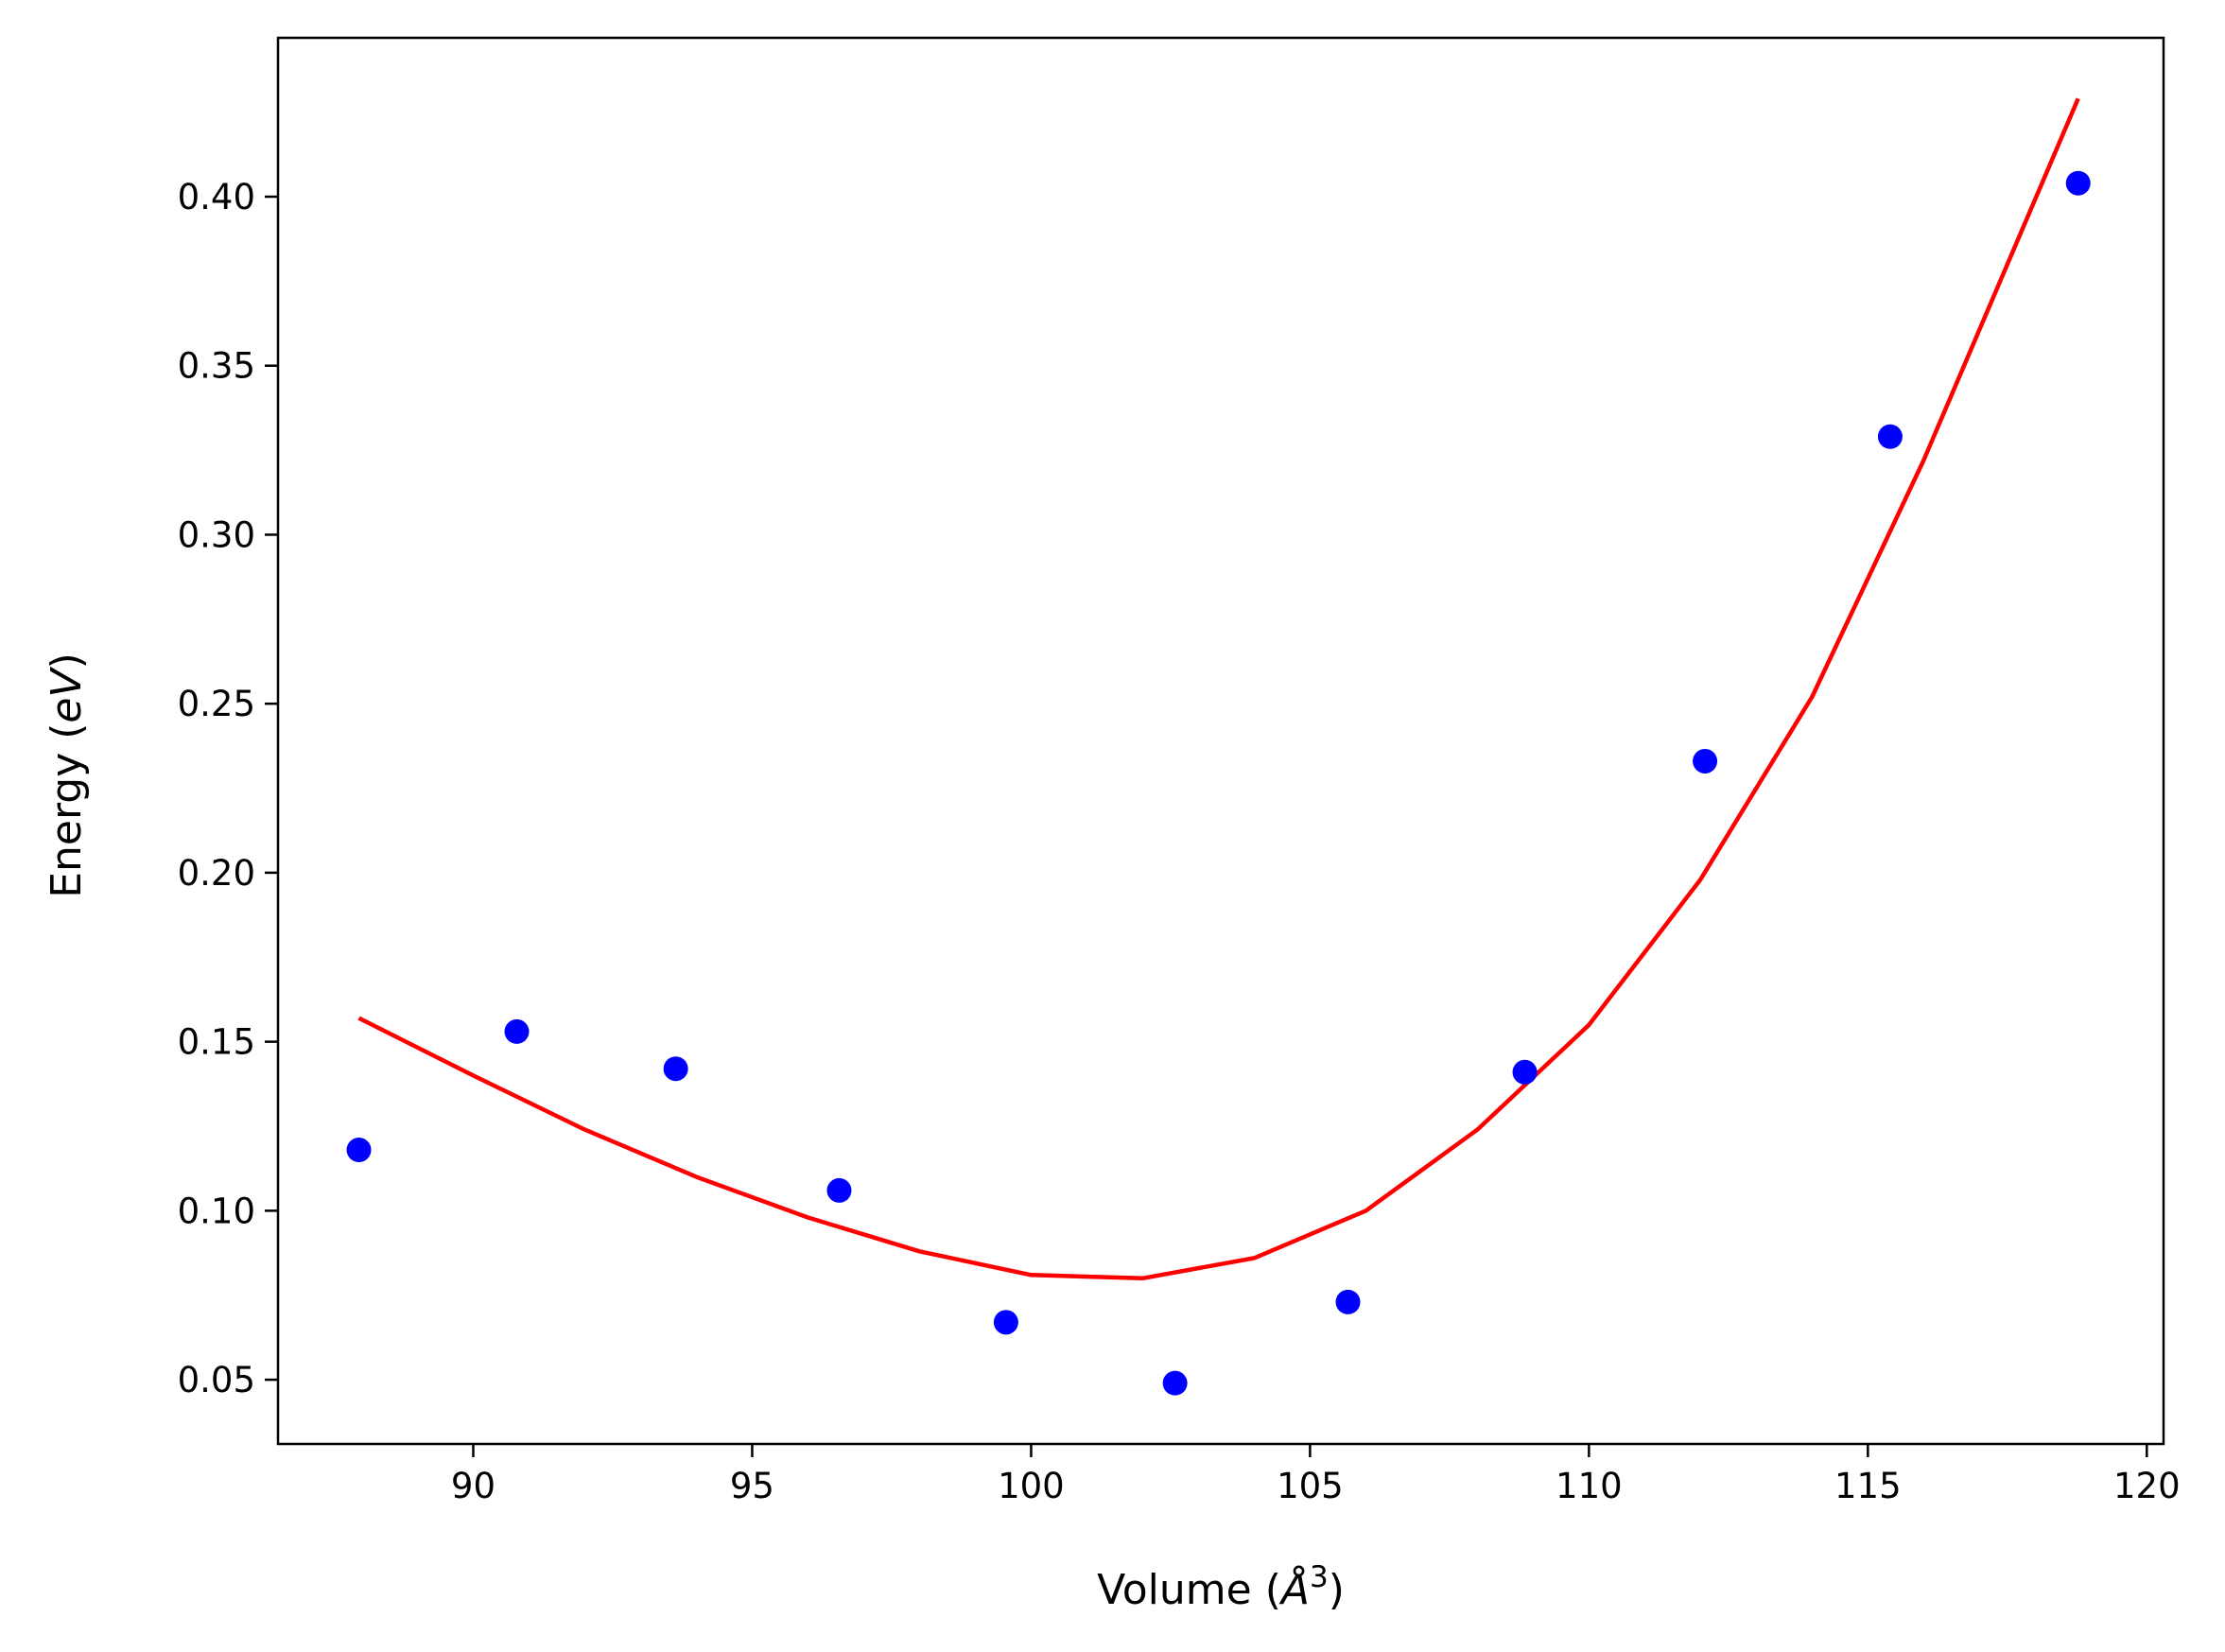 The image size is (2225, 1652). Describe the element at coordinates (216, 874) in the screenshot. I see `y-tick-label: 0.20` at that location.